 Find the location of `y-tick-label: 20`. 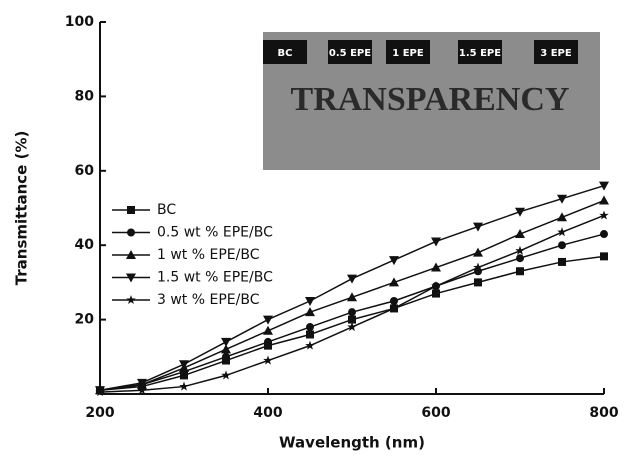

y-tick-label: 20 is located at coordinates (85, 320).